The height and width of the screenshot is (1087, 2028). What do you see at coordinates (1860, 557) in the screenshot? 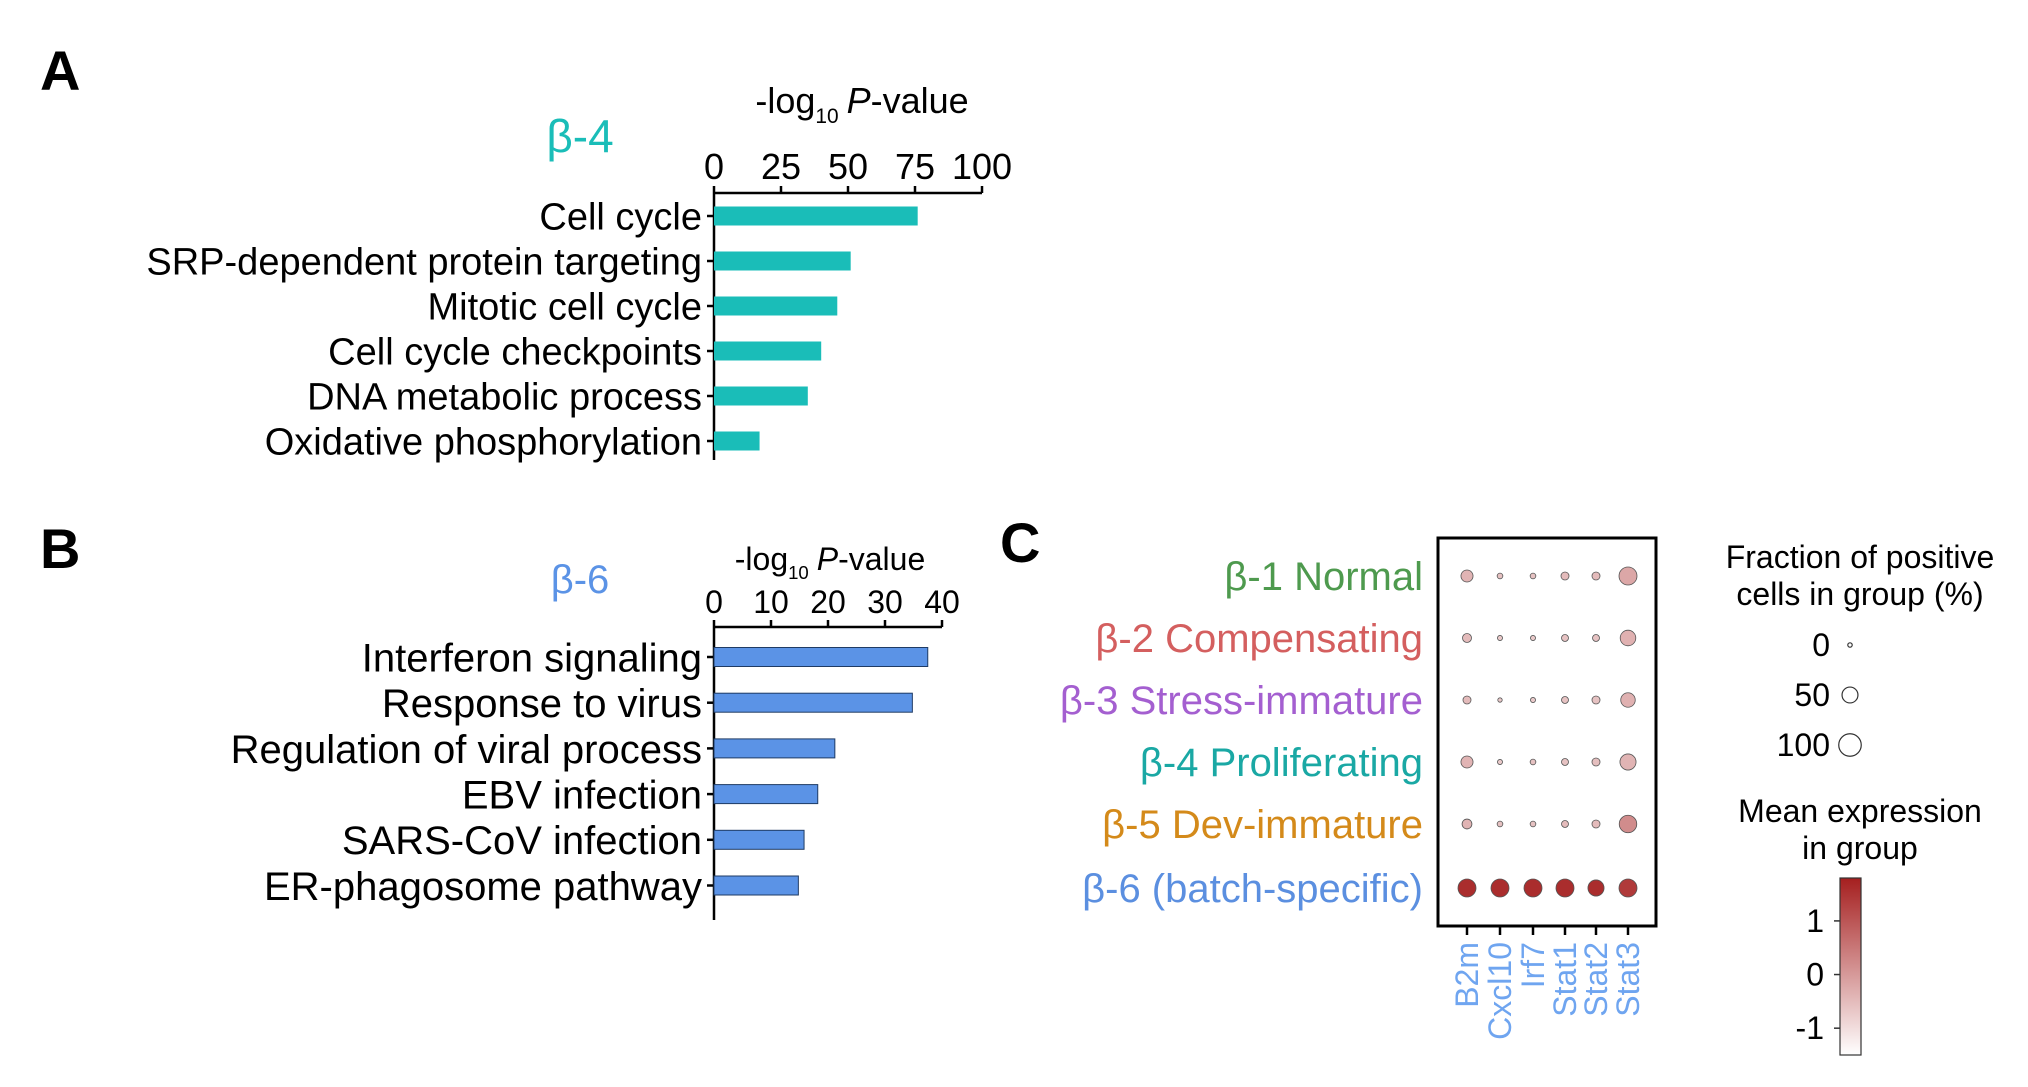
I see `fraction-legend-title: Fraction of positive` at bounding box center [1860, 557].